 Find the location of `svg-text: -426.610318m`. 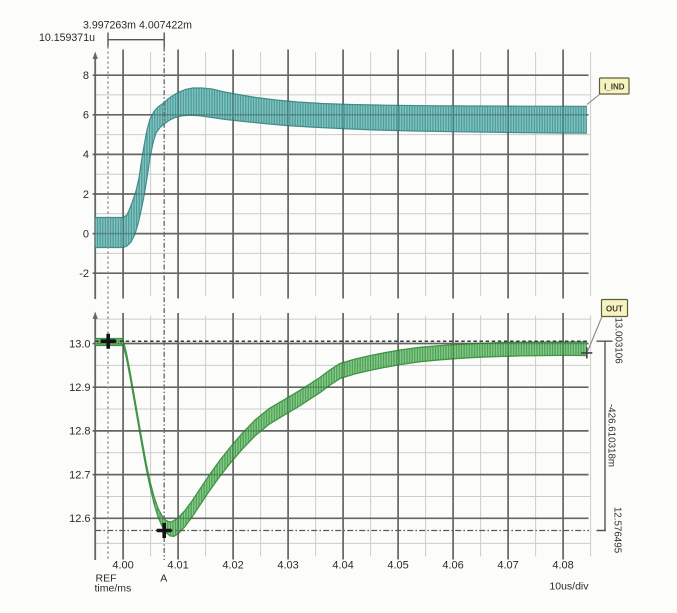

svg-text: -426.610318m is located at coordinates (611, 435).